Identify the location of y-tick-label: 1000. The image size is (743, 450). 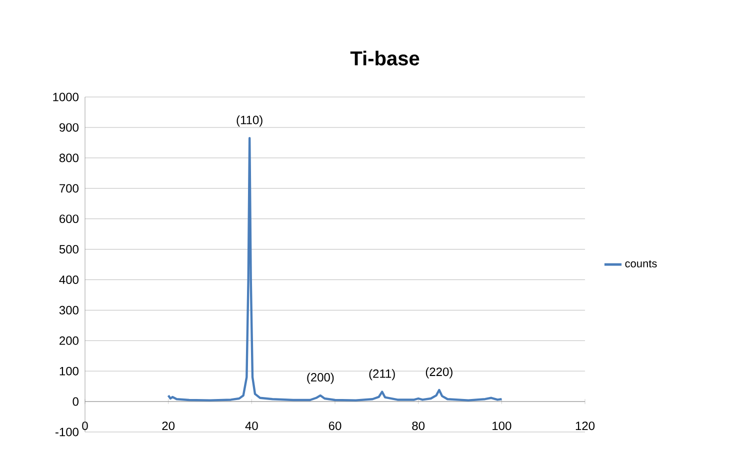
(65, 97).